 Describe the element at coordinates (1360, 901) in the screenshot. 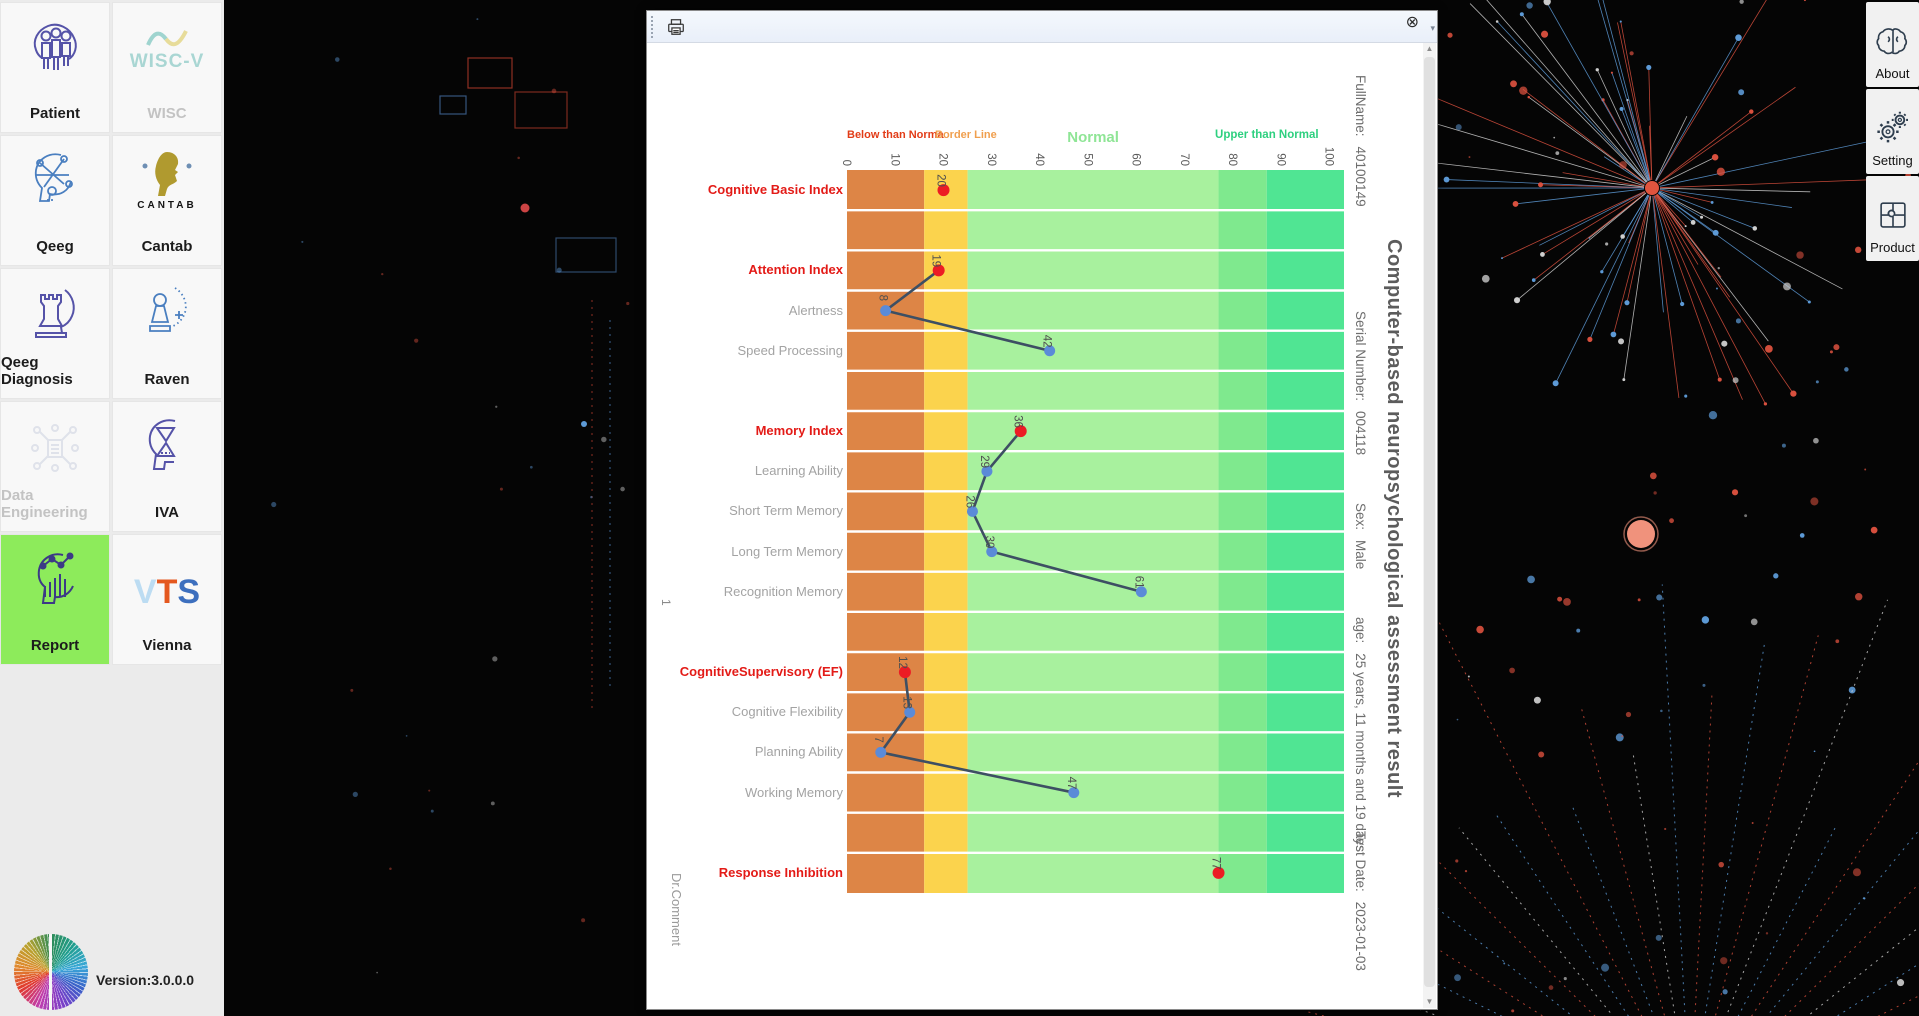

I see `test-date-field: Test Date:2023-01-03` at that location.